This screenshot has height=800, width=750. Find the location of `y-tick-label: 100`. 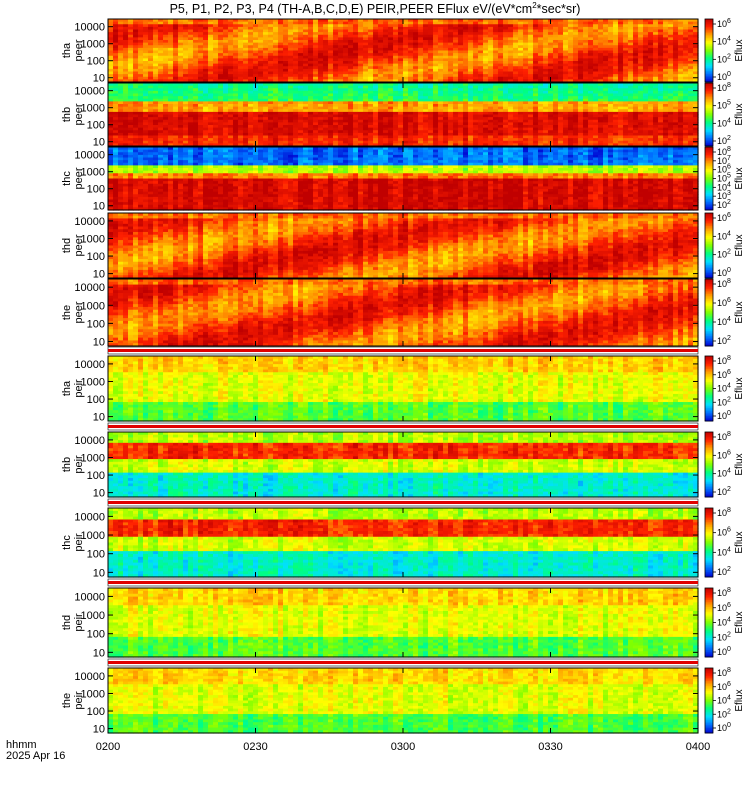

y-tick-label: 100 is located at coordinates (96, 62).